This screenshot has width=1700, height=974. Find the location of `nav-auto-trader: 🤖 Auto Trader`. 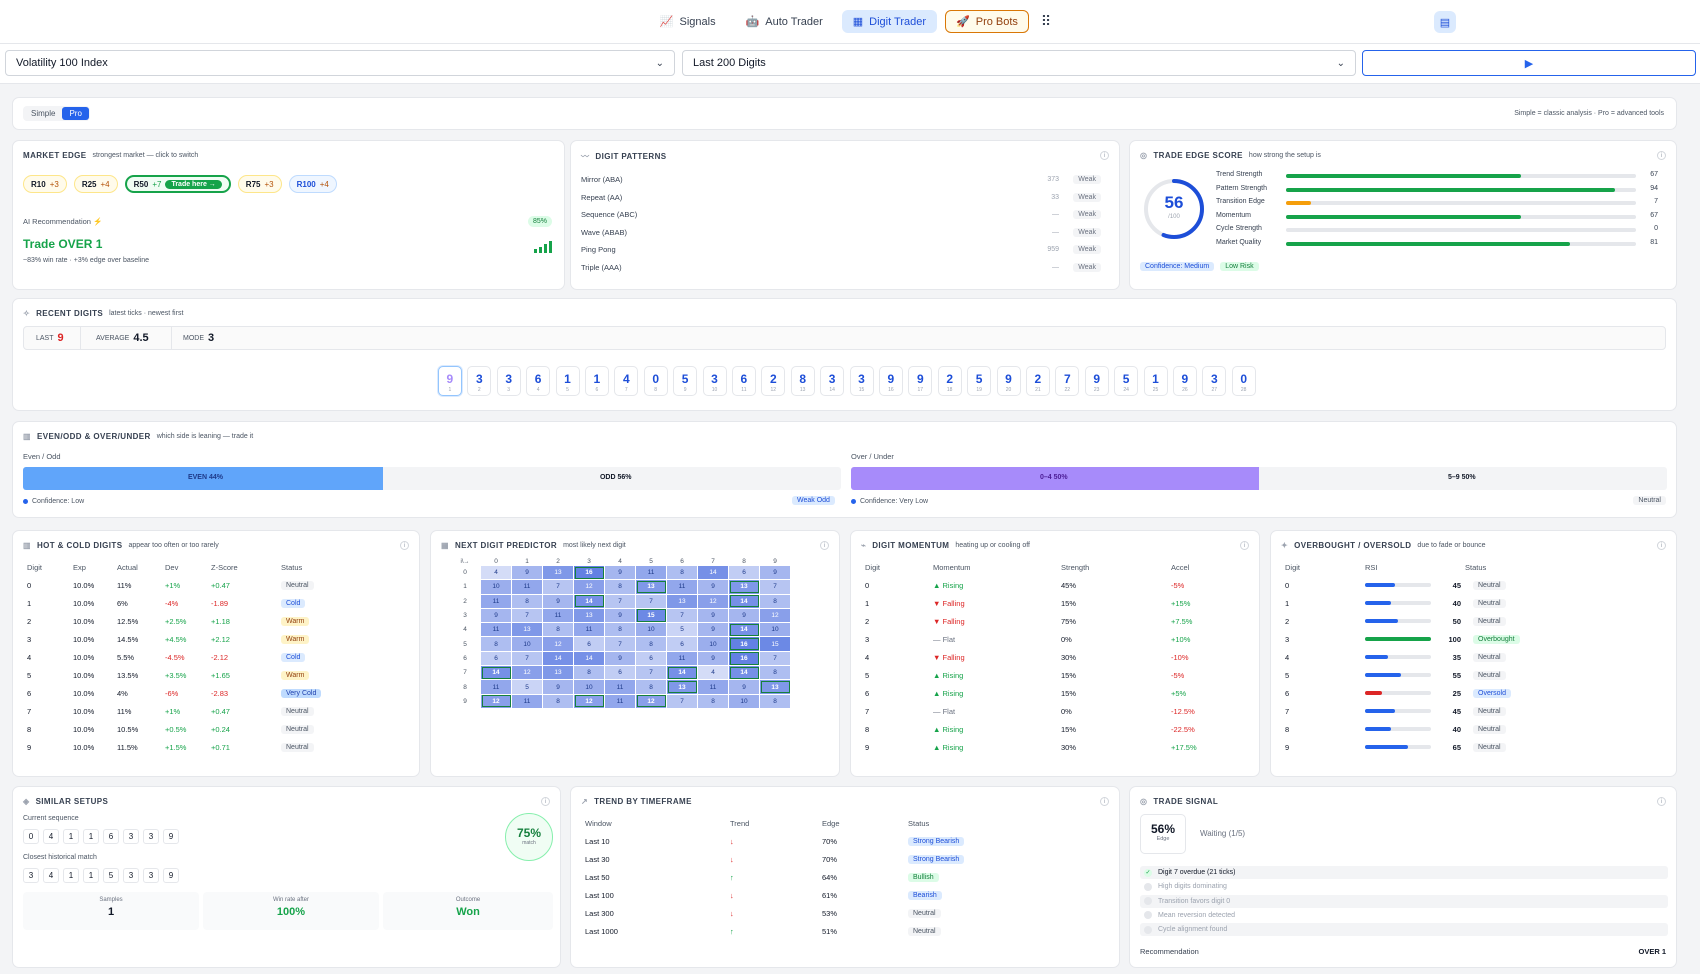

nav-auto-trader: 🤖 Auto Trader is located at coordinates (784, 21).